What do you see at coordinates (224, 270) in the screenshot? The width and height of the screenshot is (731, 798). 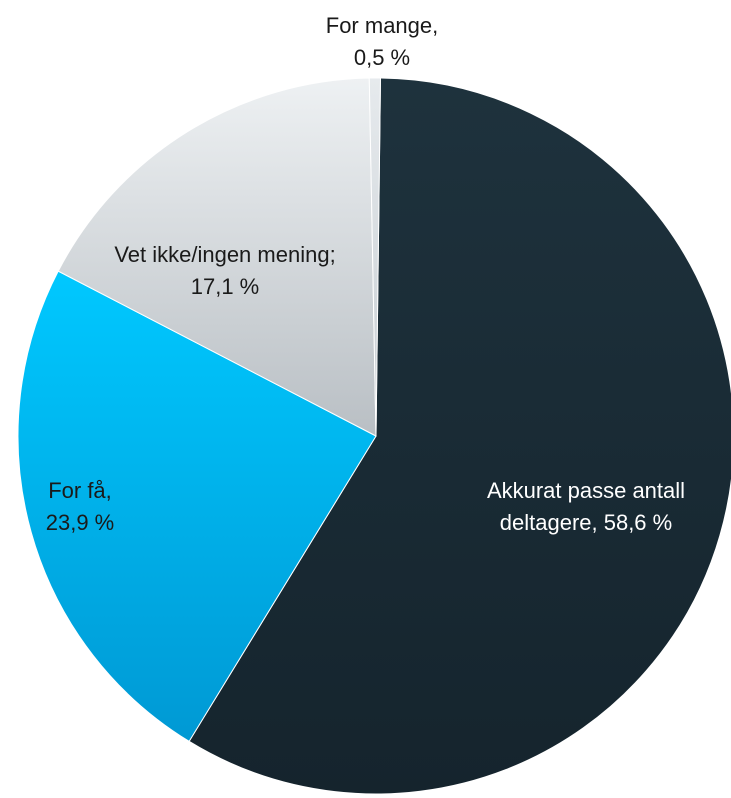 I see `slice-label-vet-ikke: Vet ikke/ingen mening; 17,1 %` at bounding box center [224, 270].